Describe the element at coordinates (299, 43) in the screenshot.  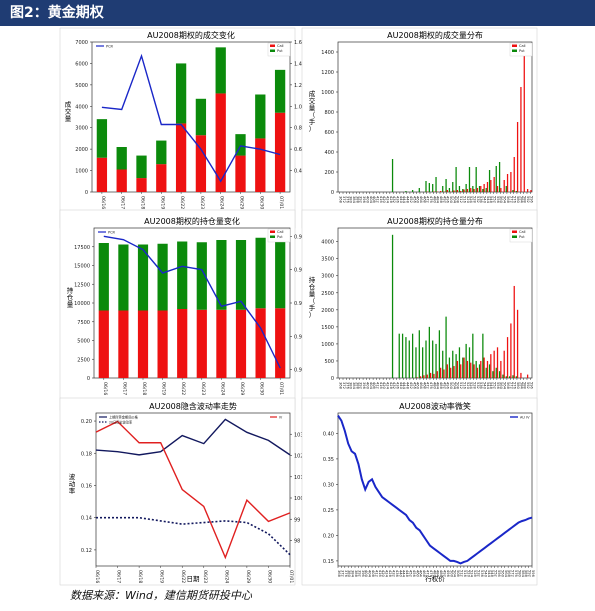
I see `y-tick-label: 1.60` at that location.